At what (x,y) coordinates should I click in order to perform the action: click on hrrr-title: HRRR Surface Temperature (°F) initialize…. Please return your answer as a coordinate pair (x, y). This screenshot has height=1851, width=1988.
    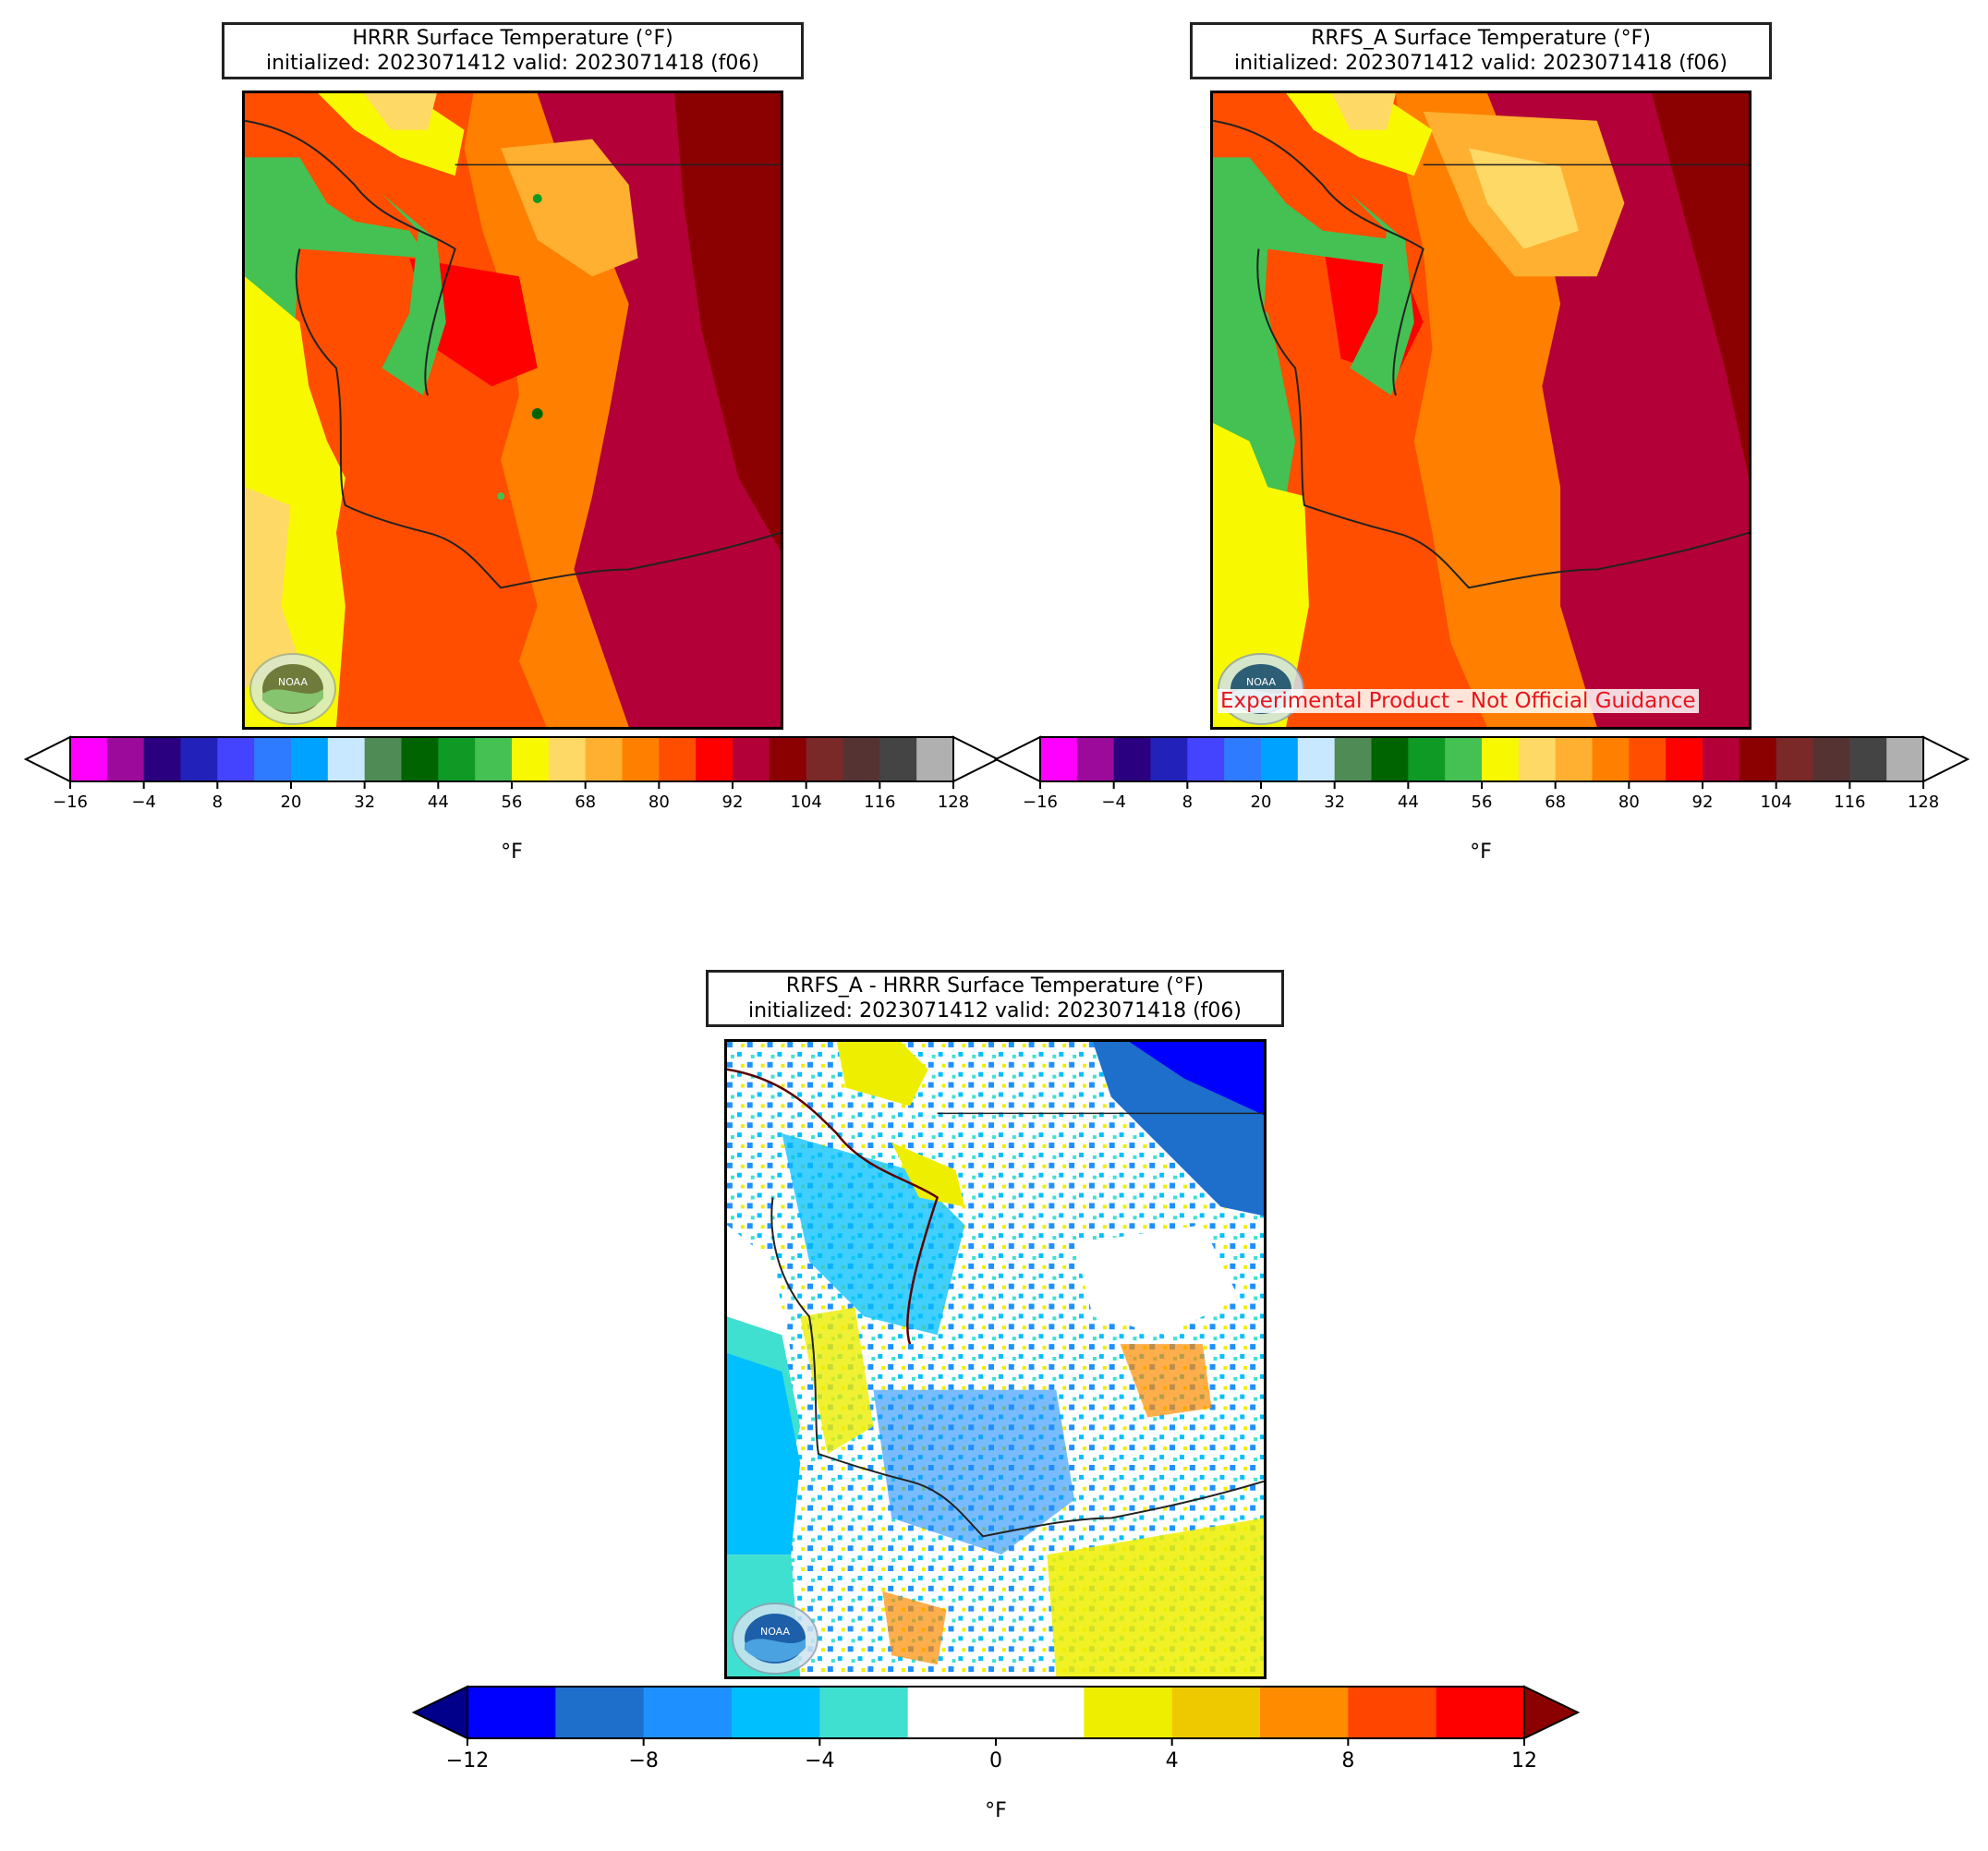
    Looking at the image, I should click on (513, 50).